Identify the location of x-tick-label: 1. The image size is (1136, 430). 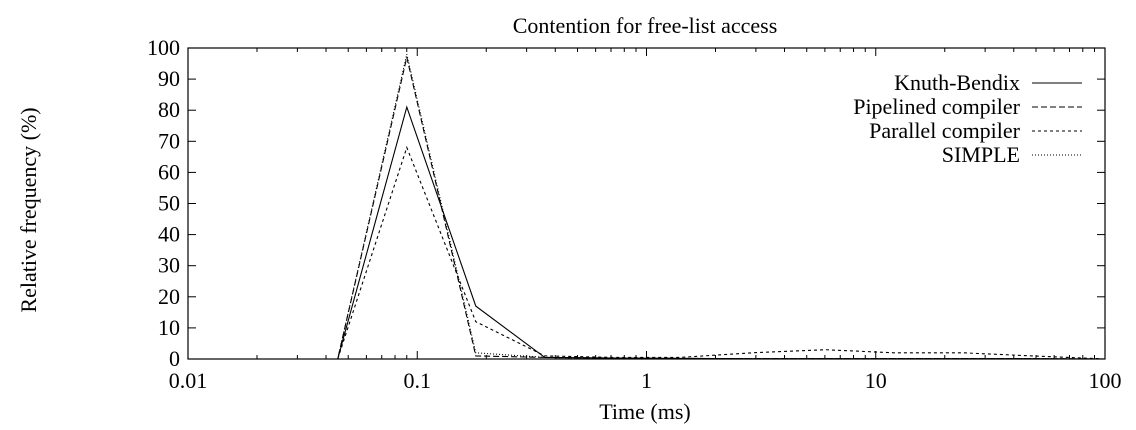
(646, 380).